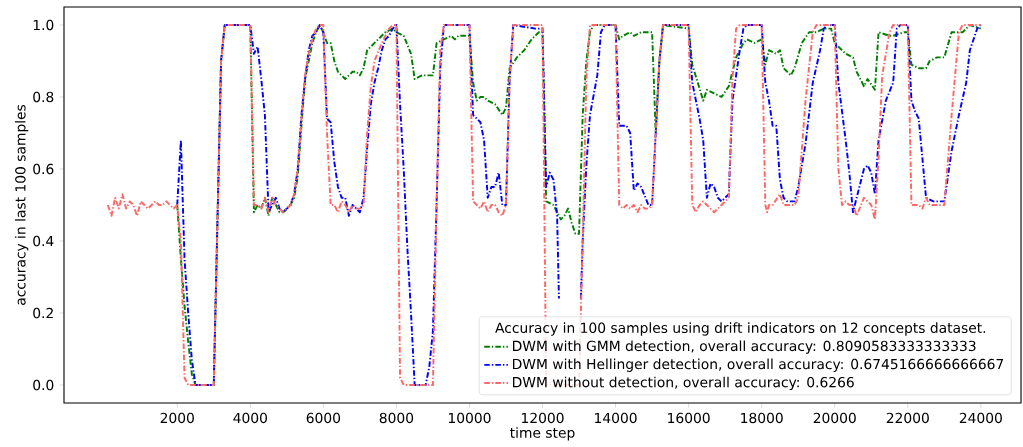  What do you see at coordinates (907, 418) in the screenshot?
I see `x-tick-label: 22000` at bounding box center [907, 418].